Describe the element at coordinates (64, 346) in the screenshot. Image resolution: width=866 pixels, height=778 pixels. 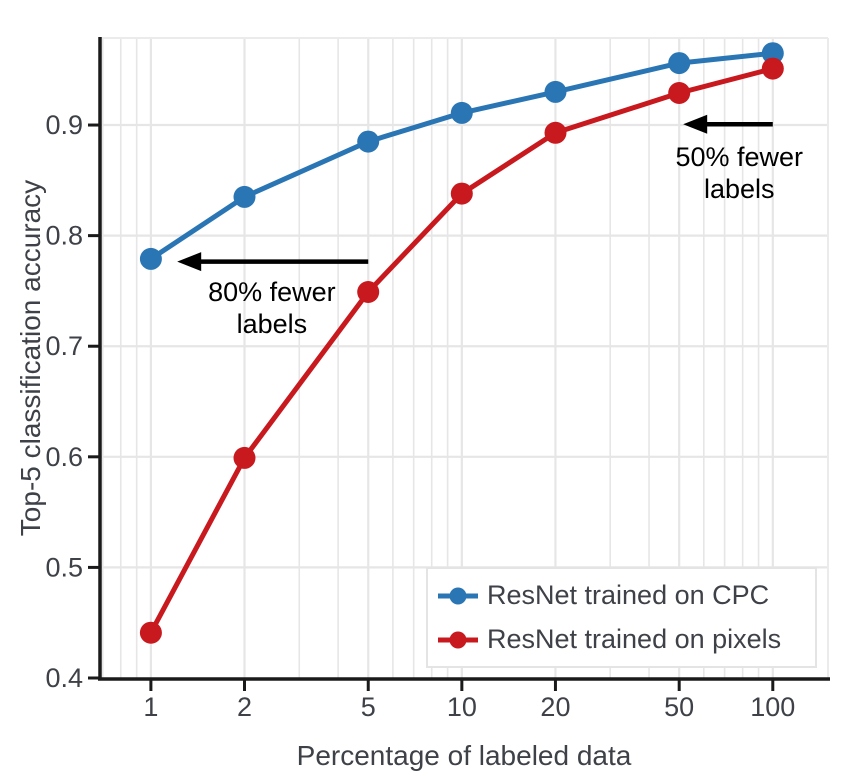
I see `y-tick-label: 0.7` at that location.